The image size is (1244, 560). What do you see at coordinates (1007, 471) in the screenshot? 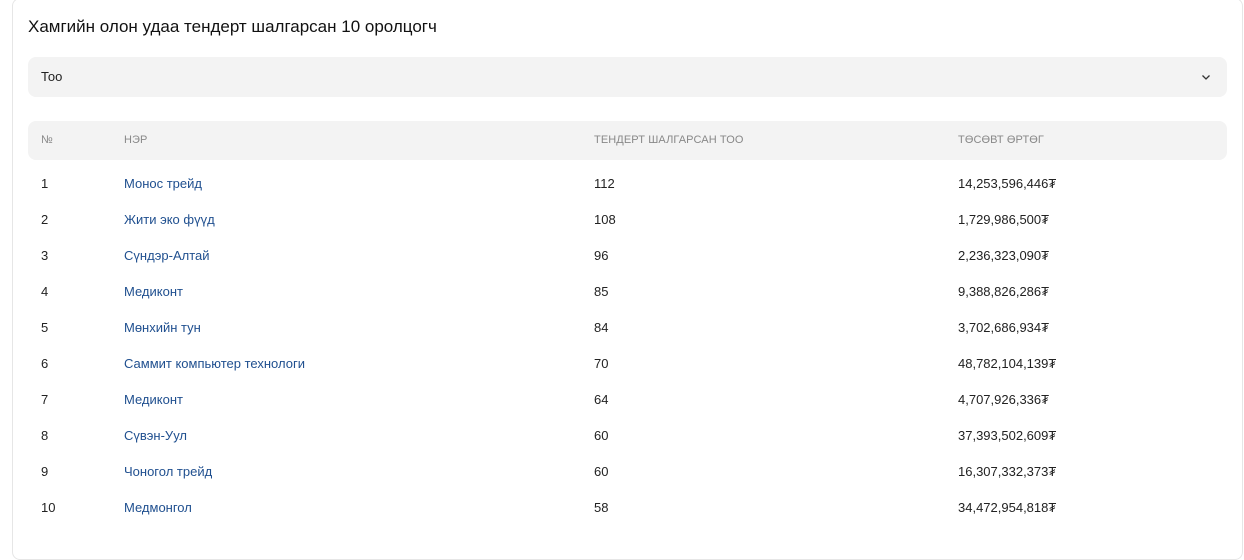
I see `budget-amount: 16,307,332,373₮` at bounding box center [1007, 471].